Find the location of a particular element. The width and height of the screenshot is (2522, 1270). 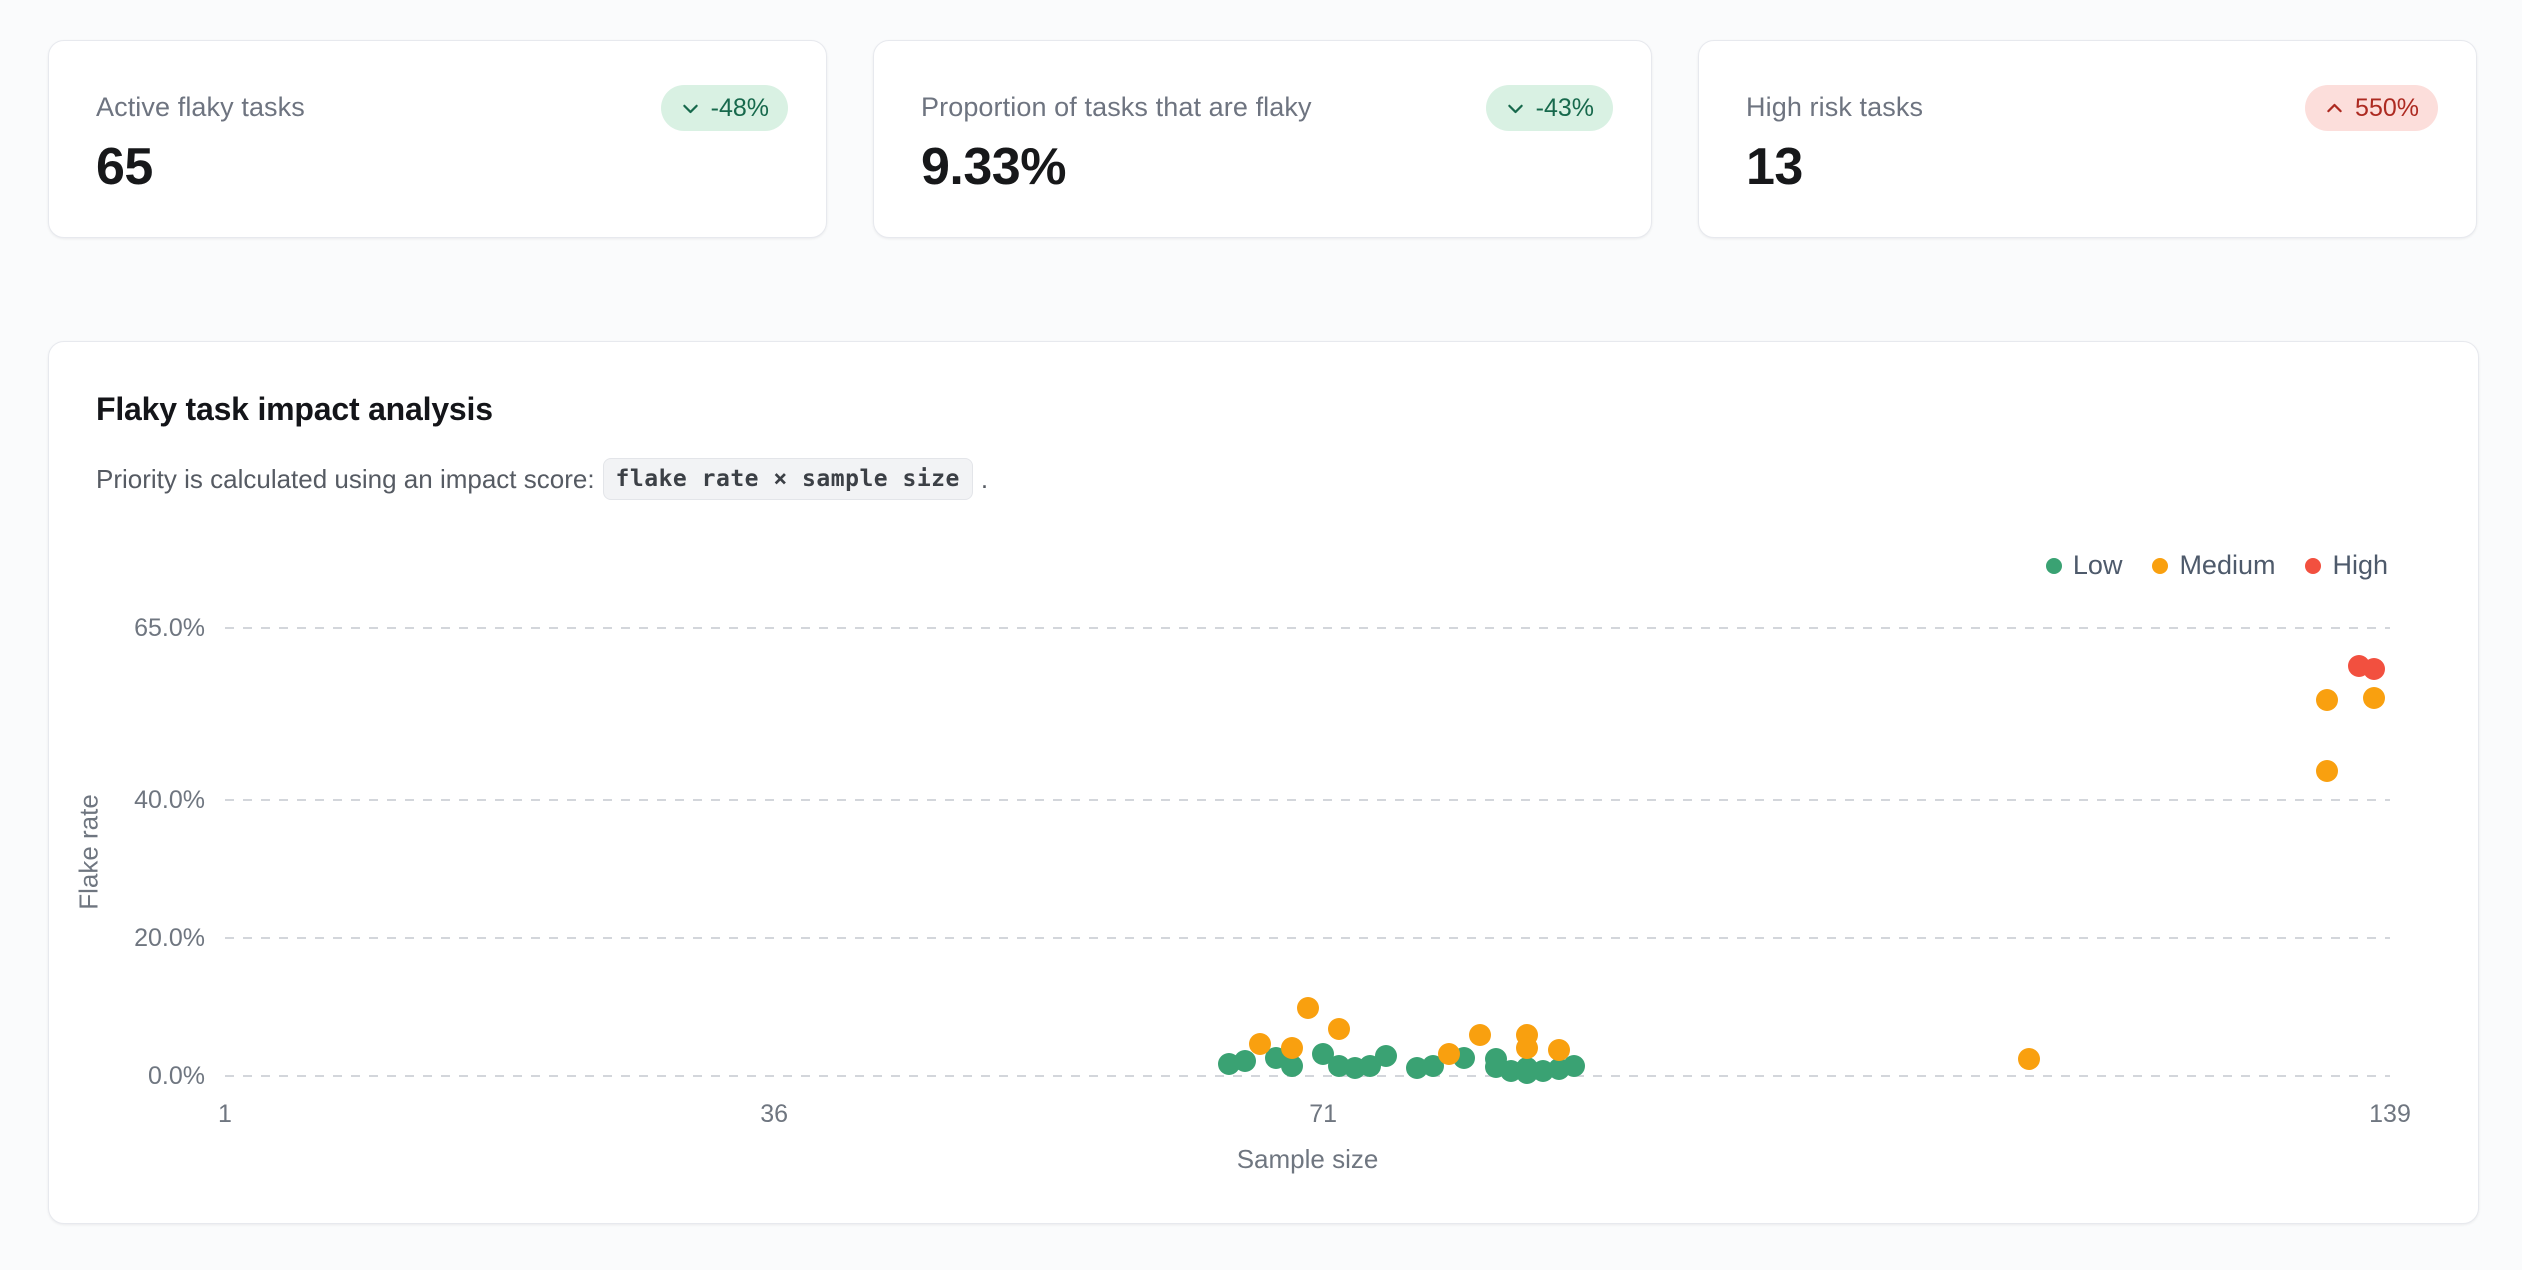

y-axis-title: Flake rate is located at coordinates (88, 852).